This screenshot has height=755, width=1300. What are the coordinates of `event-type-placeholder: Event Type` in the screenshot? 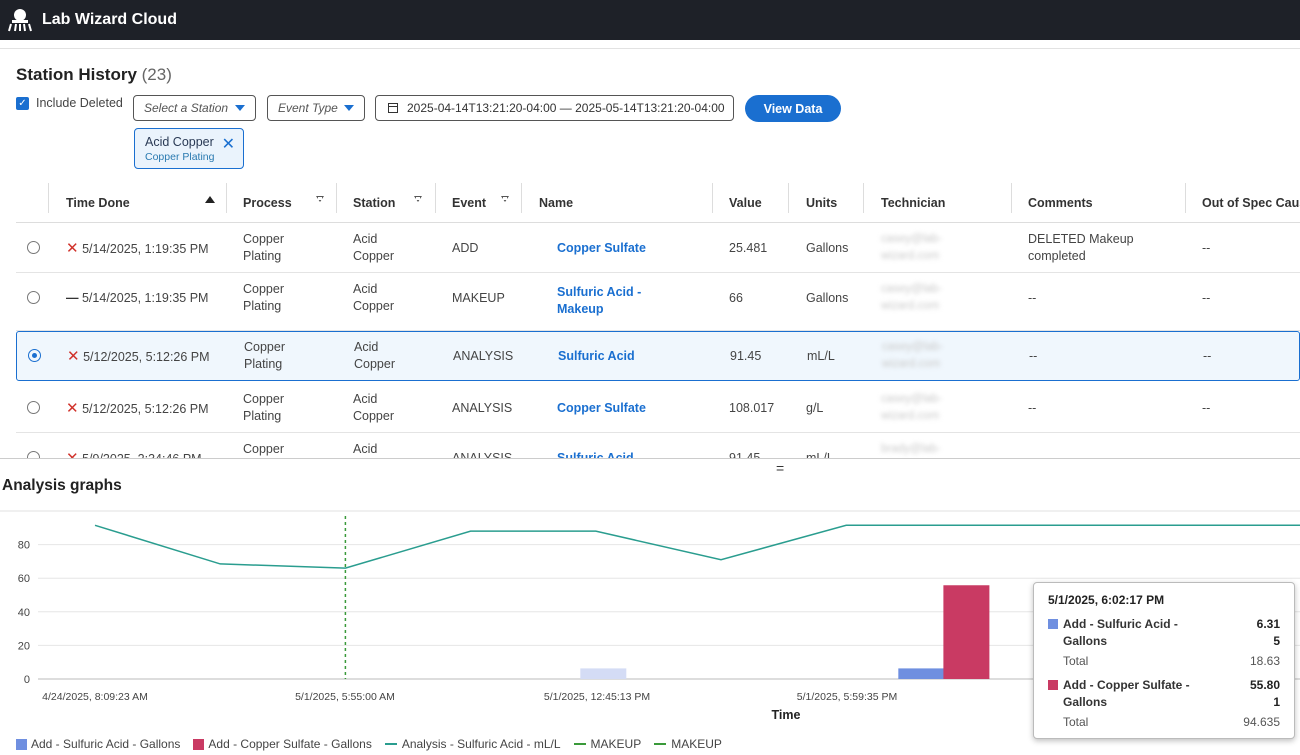 It's located at (308, 108).